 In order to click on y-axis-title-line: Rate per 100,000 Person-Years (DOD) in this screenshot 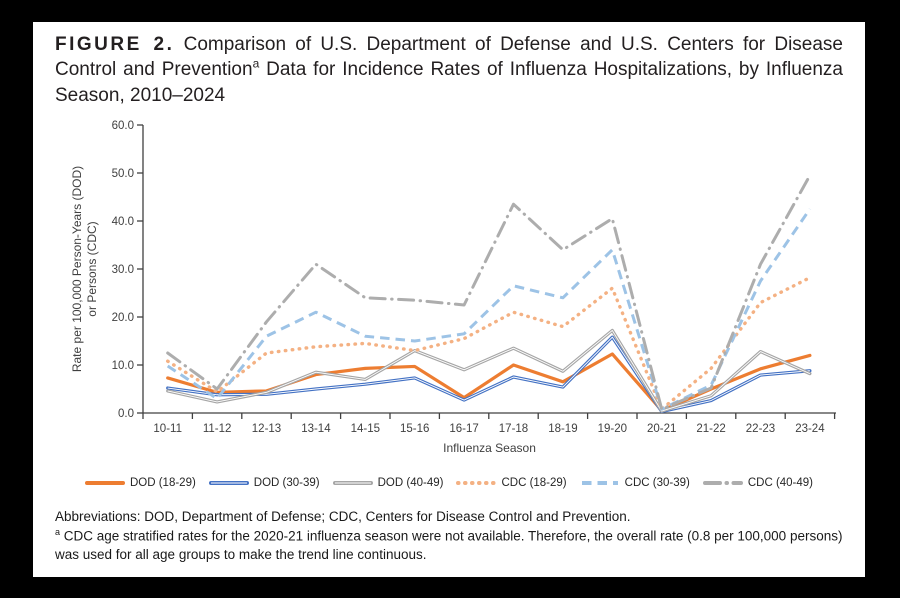, I will do `click(77, 269)`.